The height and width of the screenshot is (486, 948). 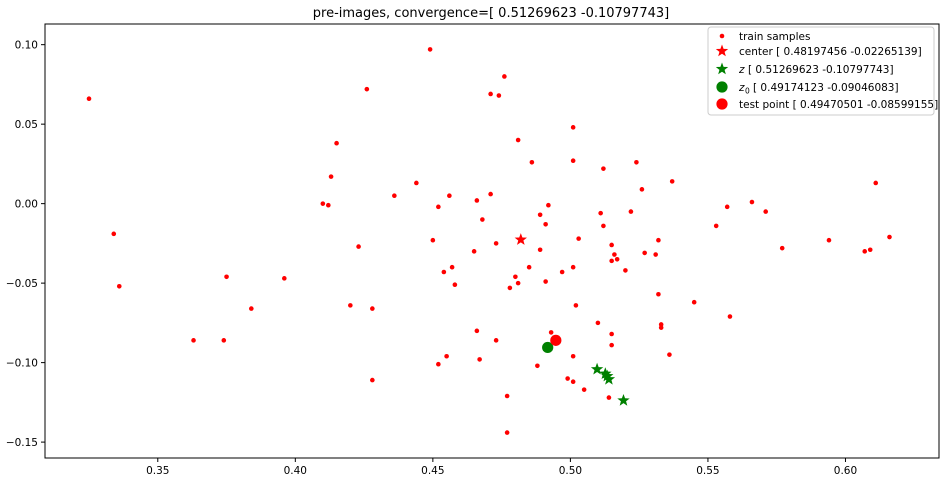 I want to click on series-test-point, so click(x=556, y=340).